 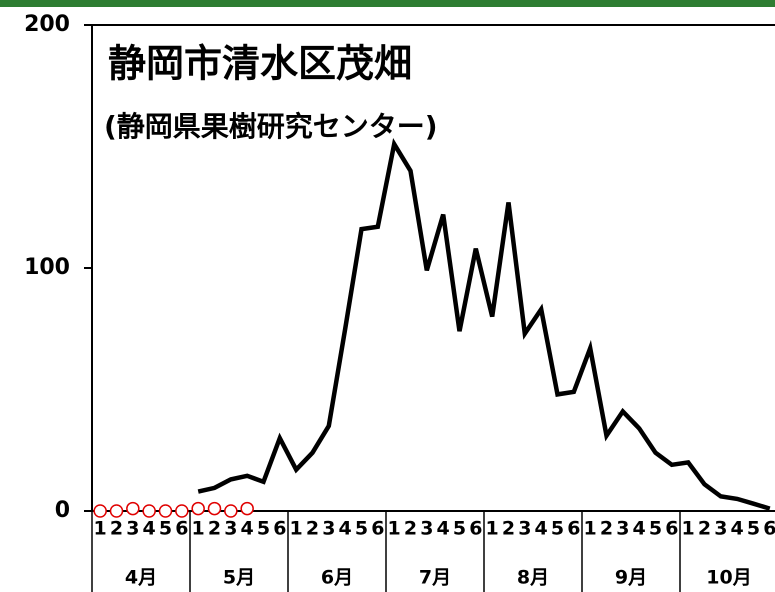 I want to click on y-tick-label: 100, so click(x=47, y=267).